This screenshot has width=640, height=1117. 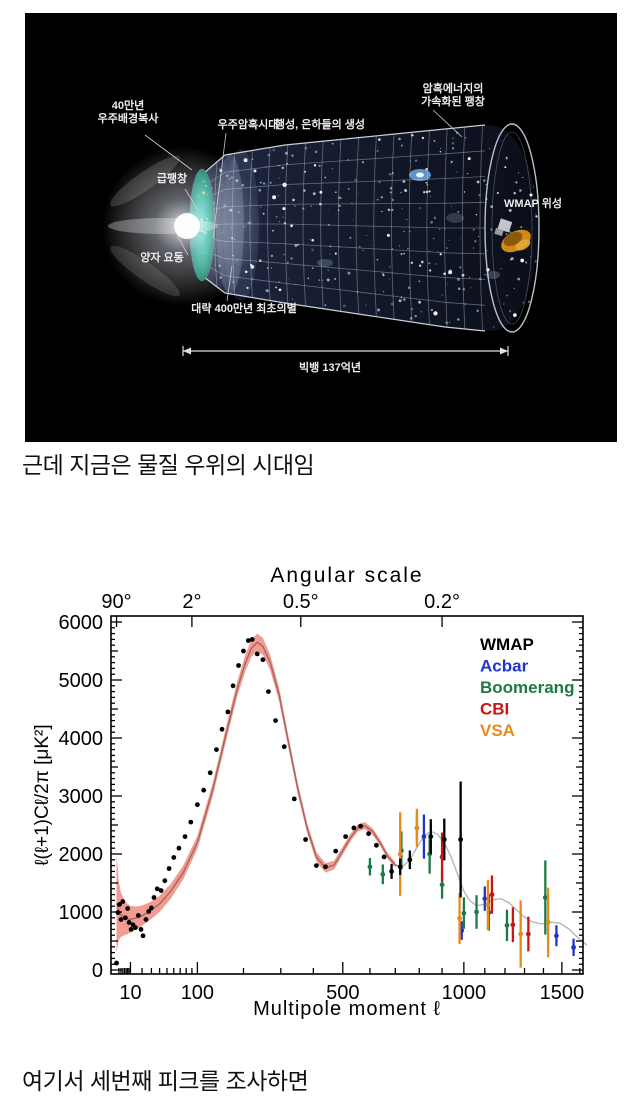 What do you see at coordinates (172, 178) in the screenshot?
I see `diagram-label-inflation: 급팽창` at bounding box center [172, 178].